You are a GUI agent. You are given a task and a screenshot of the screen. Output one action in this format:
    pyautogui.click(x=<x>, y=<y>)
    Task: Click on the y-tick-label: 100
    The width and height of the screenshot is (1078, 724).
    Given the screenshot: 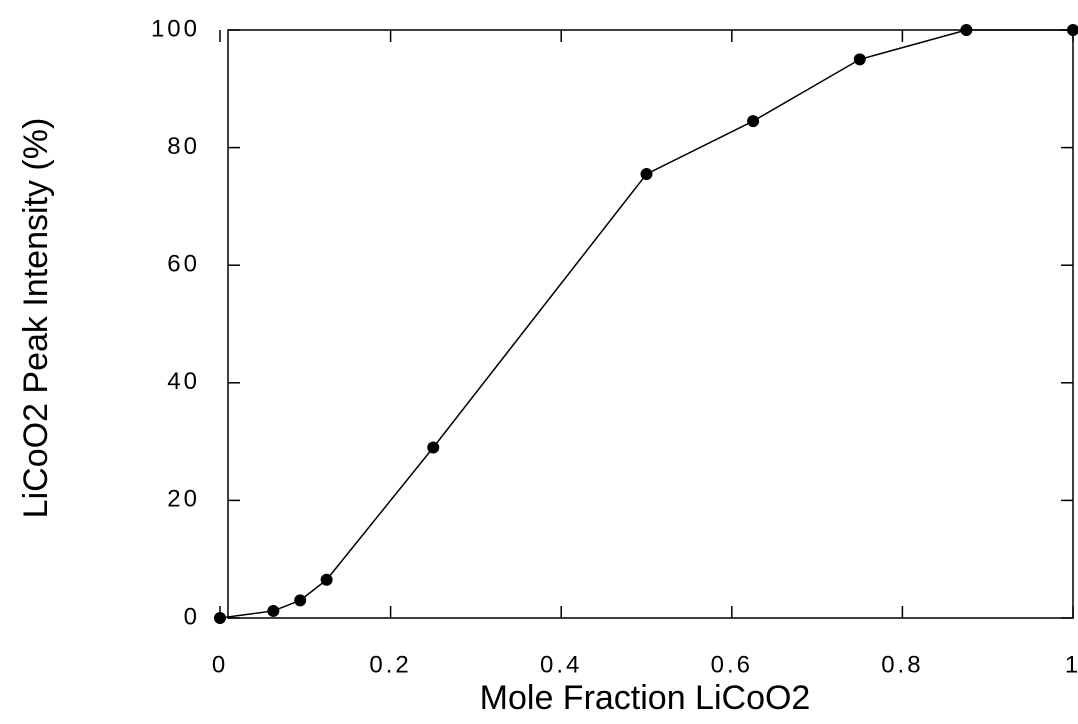 What is the action you would take?
    pyautogui.click(x=175, y=28)
    